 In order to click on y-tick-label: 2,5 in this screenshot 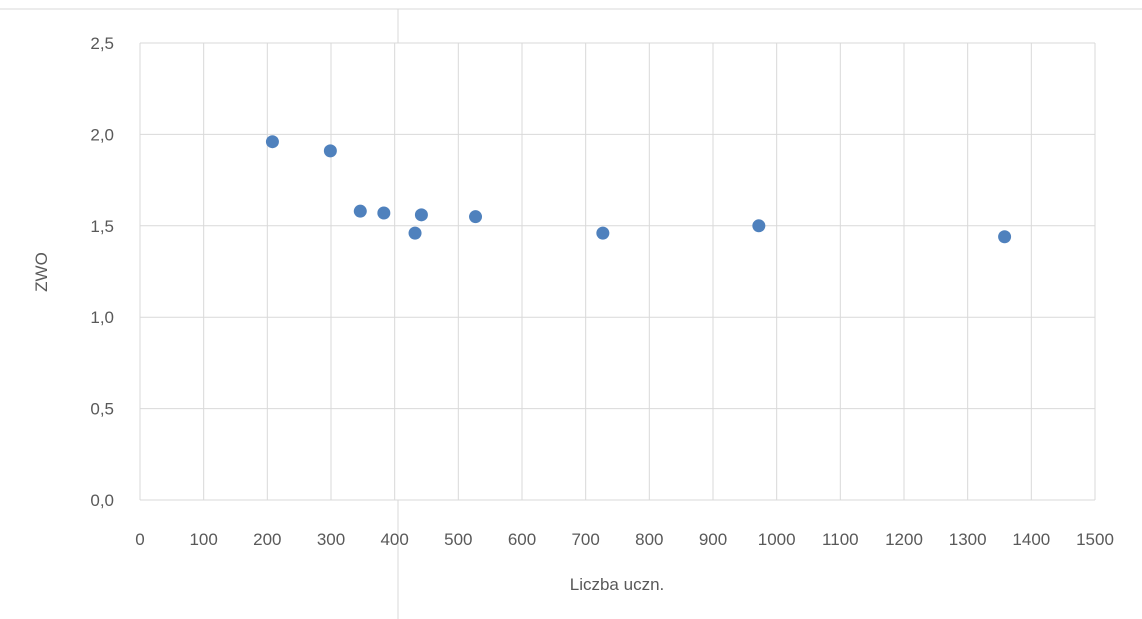, I will do `click(102, 43)`.